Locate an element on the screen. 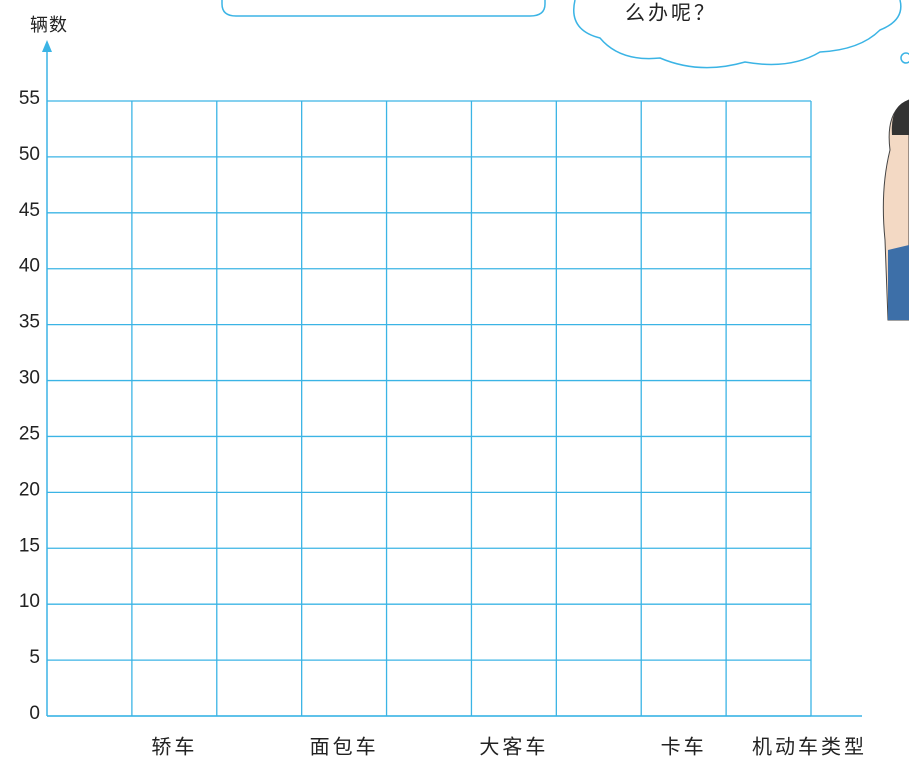 The height and width of the screenshot is (763, 909). x-tick-label: 轿车 is located at coordinates (174, 747).